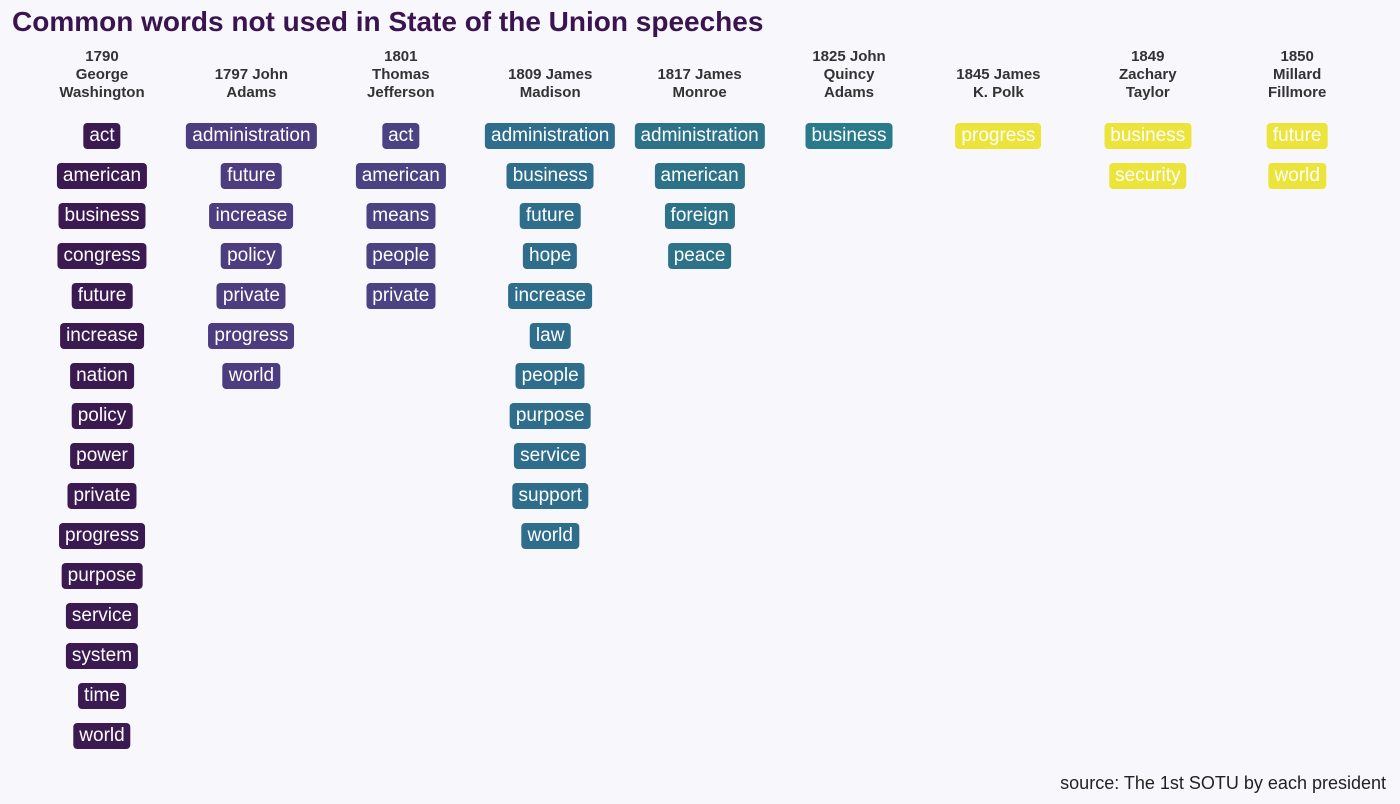  Describe the element at coordinates (102, 456) in the screenshot. I see `word-tile: power` at that location.